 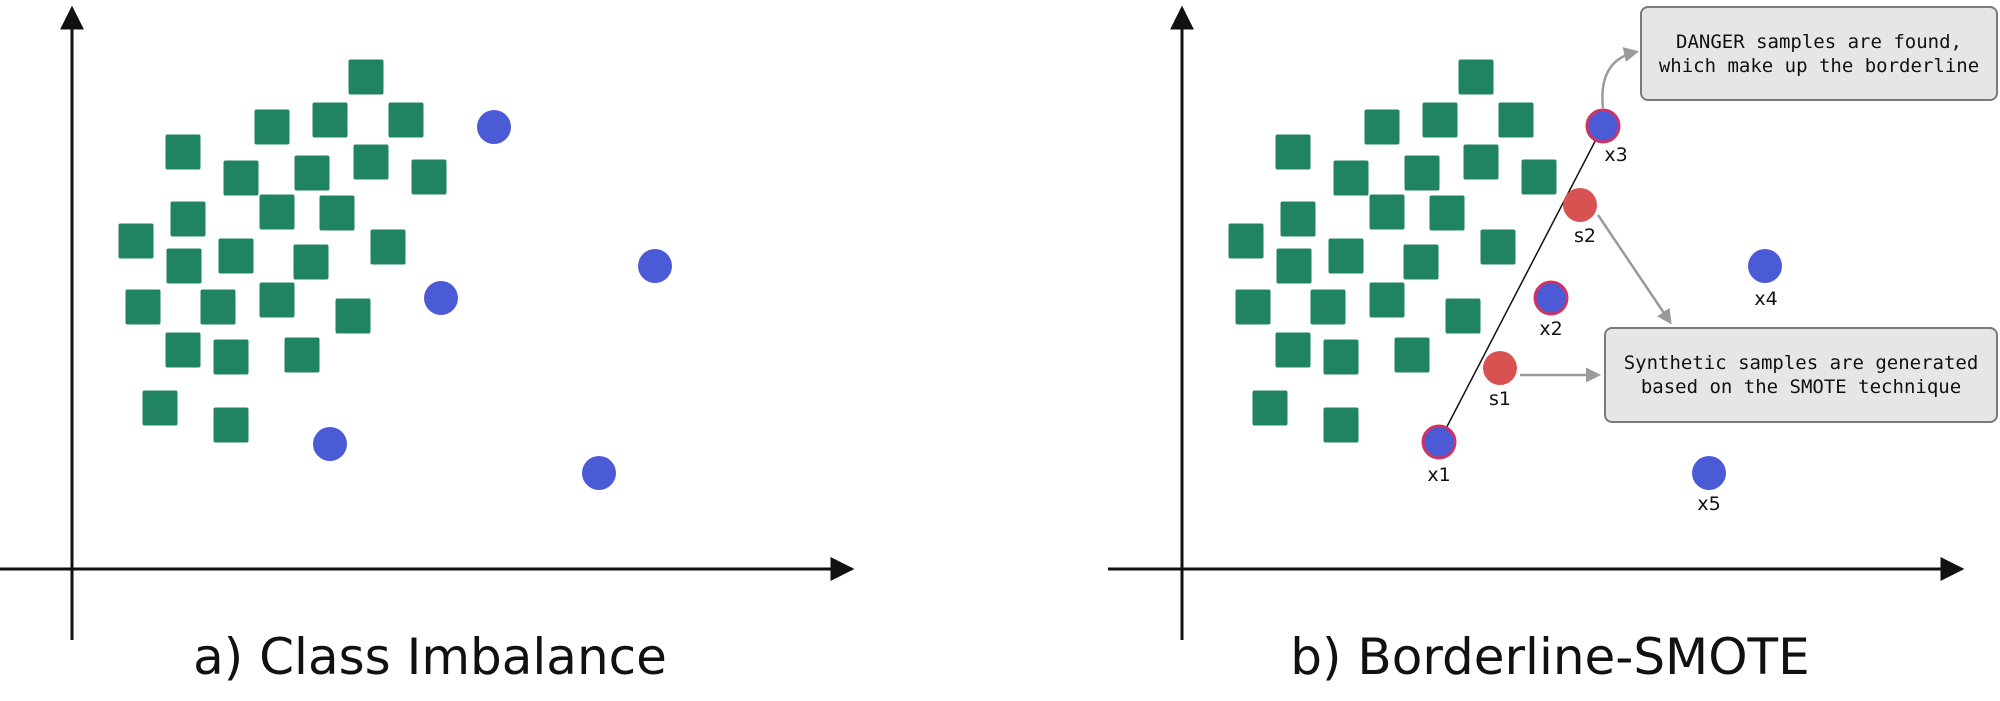 What do you see at coordinates (1550, 329) in the screenshot?
I see `label-x2: x2` at bounding box center [1550, 329].